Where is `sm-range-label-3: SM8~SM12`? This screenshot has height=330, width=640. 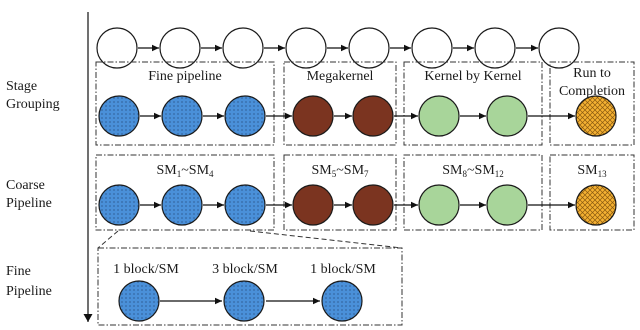
sm-range-label-3: SM8~SM12 is located at coordinates (473, 171).